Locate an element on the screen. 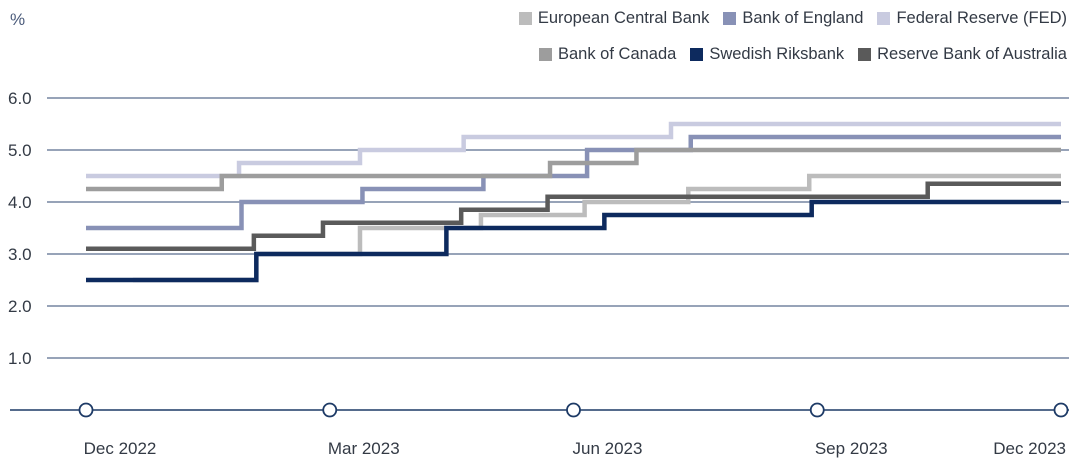  x-tick-label: Jun 2023 is located at coordinates (608, 448).